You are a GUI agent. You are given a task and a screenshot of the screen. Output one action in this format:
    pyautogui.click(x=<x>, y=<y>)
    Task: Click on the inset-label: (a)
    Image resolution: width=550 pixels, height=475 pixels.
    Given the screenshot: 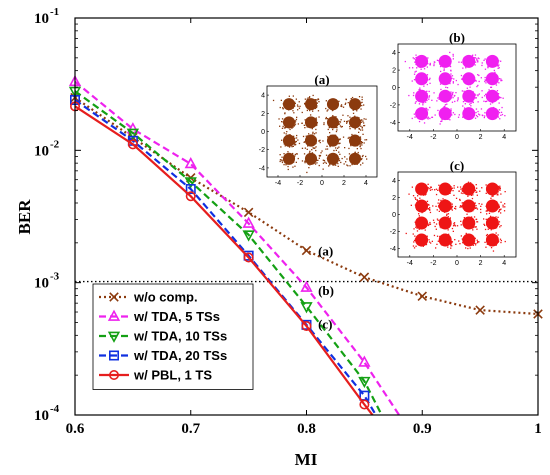 What is the action you would take?
    pyautogui.click(x=321, y=79)
    